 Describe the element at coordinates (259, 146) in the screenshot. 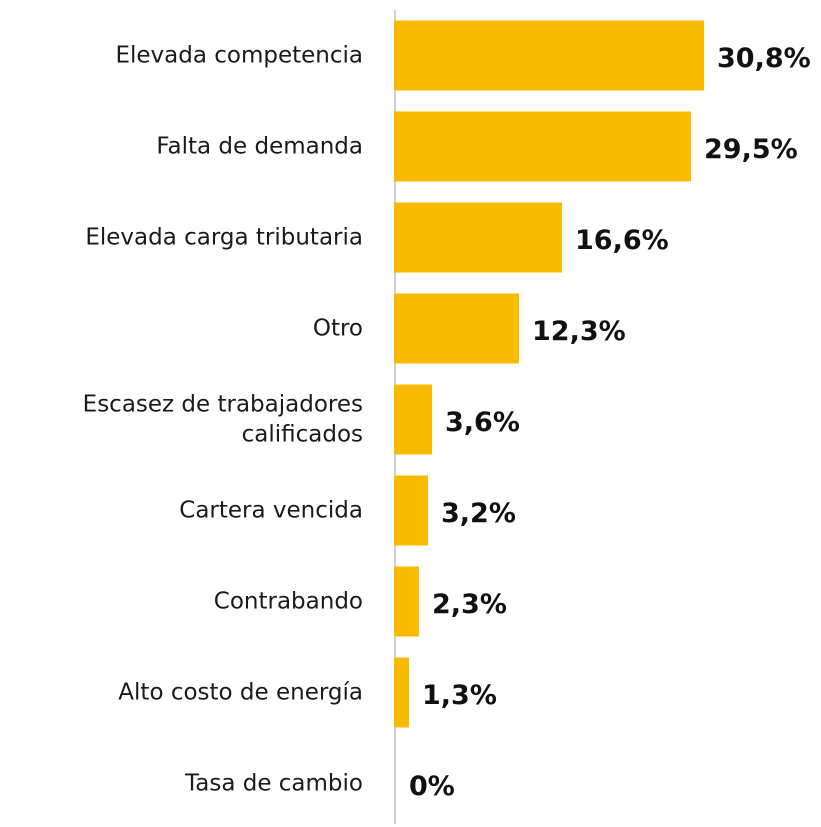

I see `category-label: Falta de demanda` at that location.